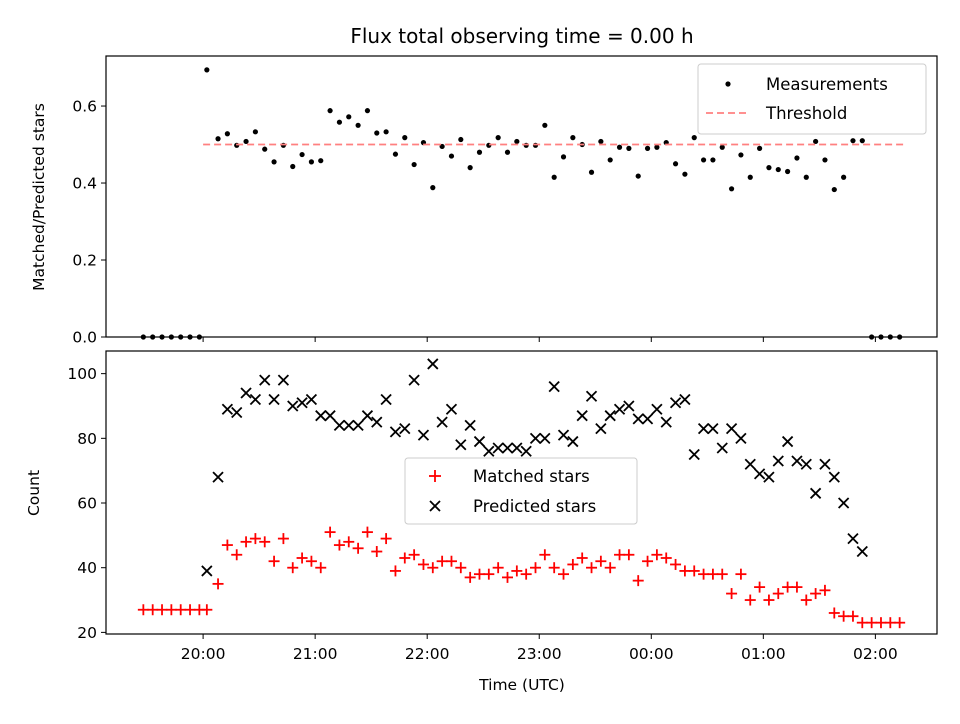  Describe the element at coordinates (89, 222) in the screenshot. I see `top-y-axis: 0.0 0.2 0.4 0.6` at that location.